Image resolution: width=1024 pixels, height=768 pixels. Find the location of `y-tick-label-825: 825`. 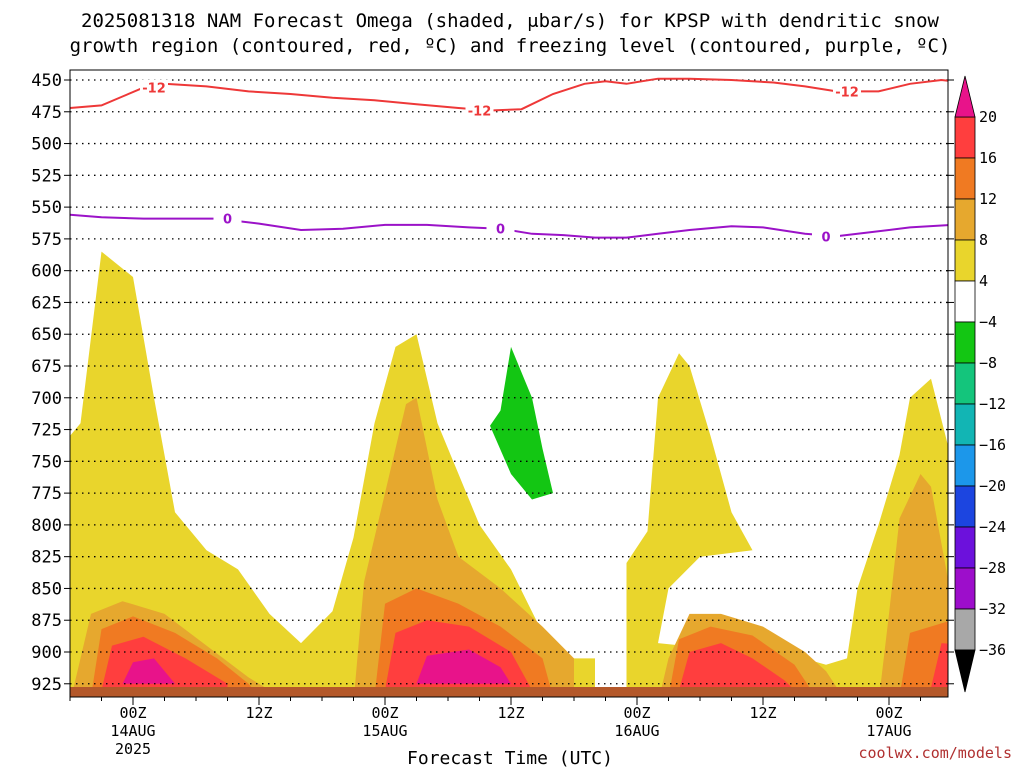

y-tick-label-825: 825 is located at coordinates (46, 558).